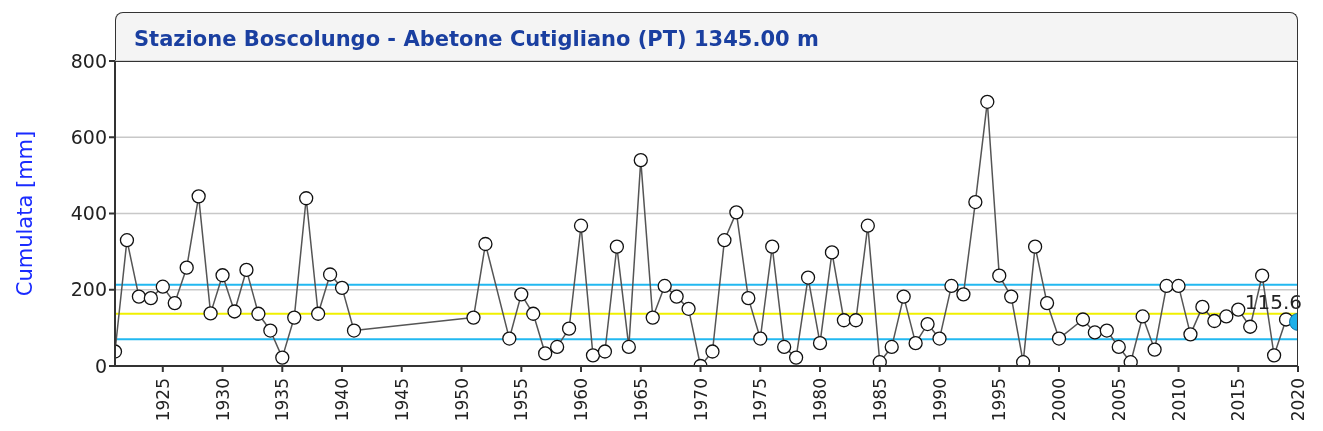 The height and width of the screenshot is (431, 1323). Describe the element at coordinates (939, 400) in the screenshot. I see `x-tick-label: 1990` at that location.